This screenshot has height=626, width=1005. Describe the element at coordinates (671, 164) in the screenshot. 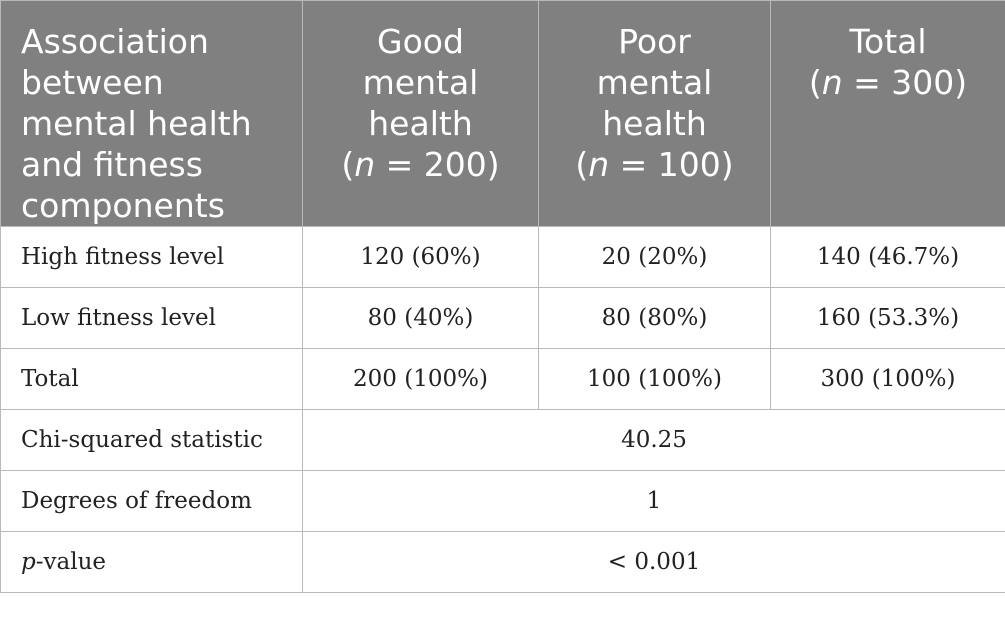

I see `n-value: = 100)` at that location.